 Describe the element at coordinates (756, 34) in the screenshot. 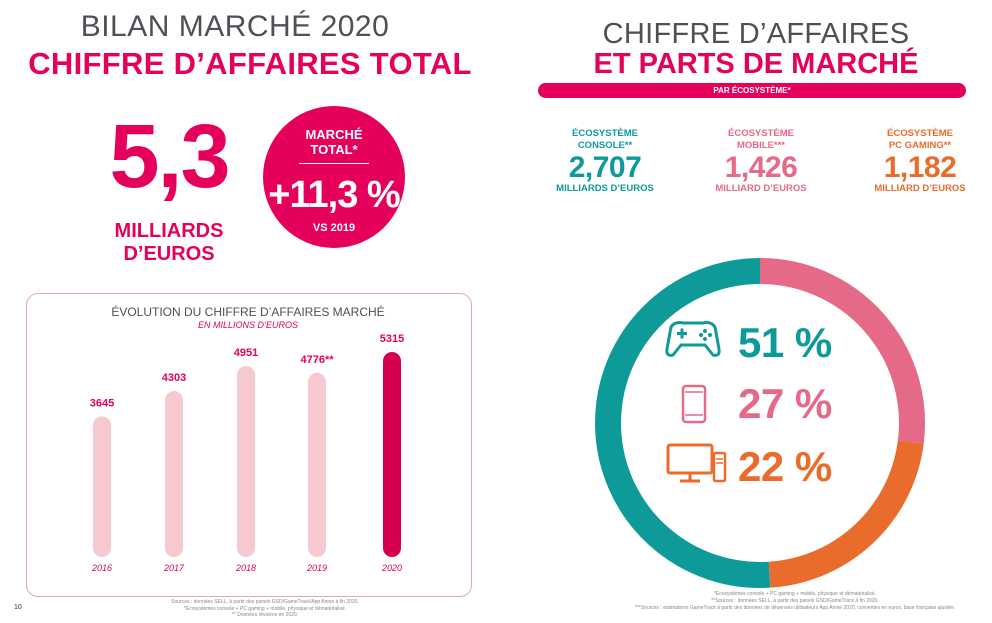

I see `right-title-line1: CHIFFRE D’AFFAIRES` at that location.